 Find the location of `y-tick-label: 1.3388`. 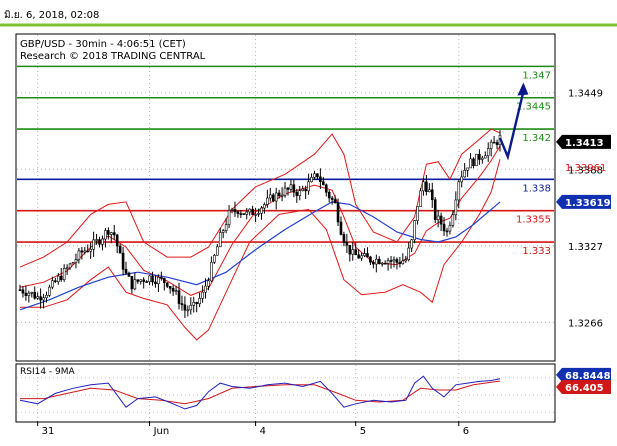

y-tick-label: 1.3388 is located at coordinates (585, 170).